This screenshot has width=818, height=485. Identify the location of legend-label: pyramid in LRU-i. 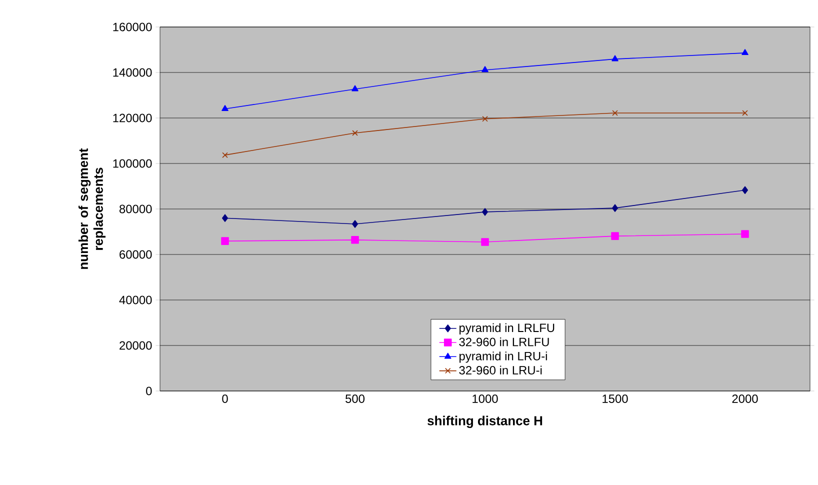
(503, 357).